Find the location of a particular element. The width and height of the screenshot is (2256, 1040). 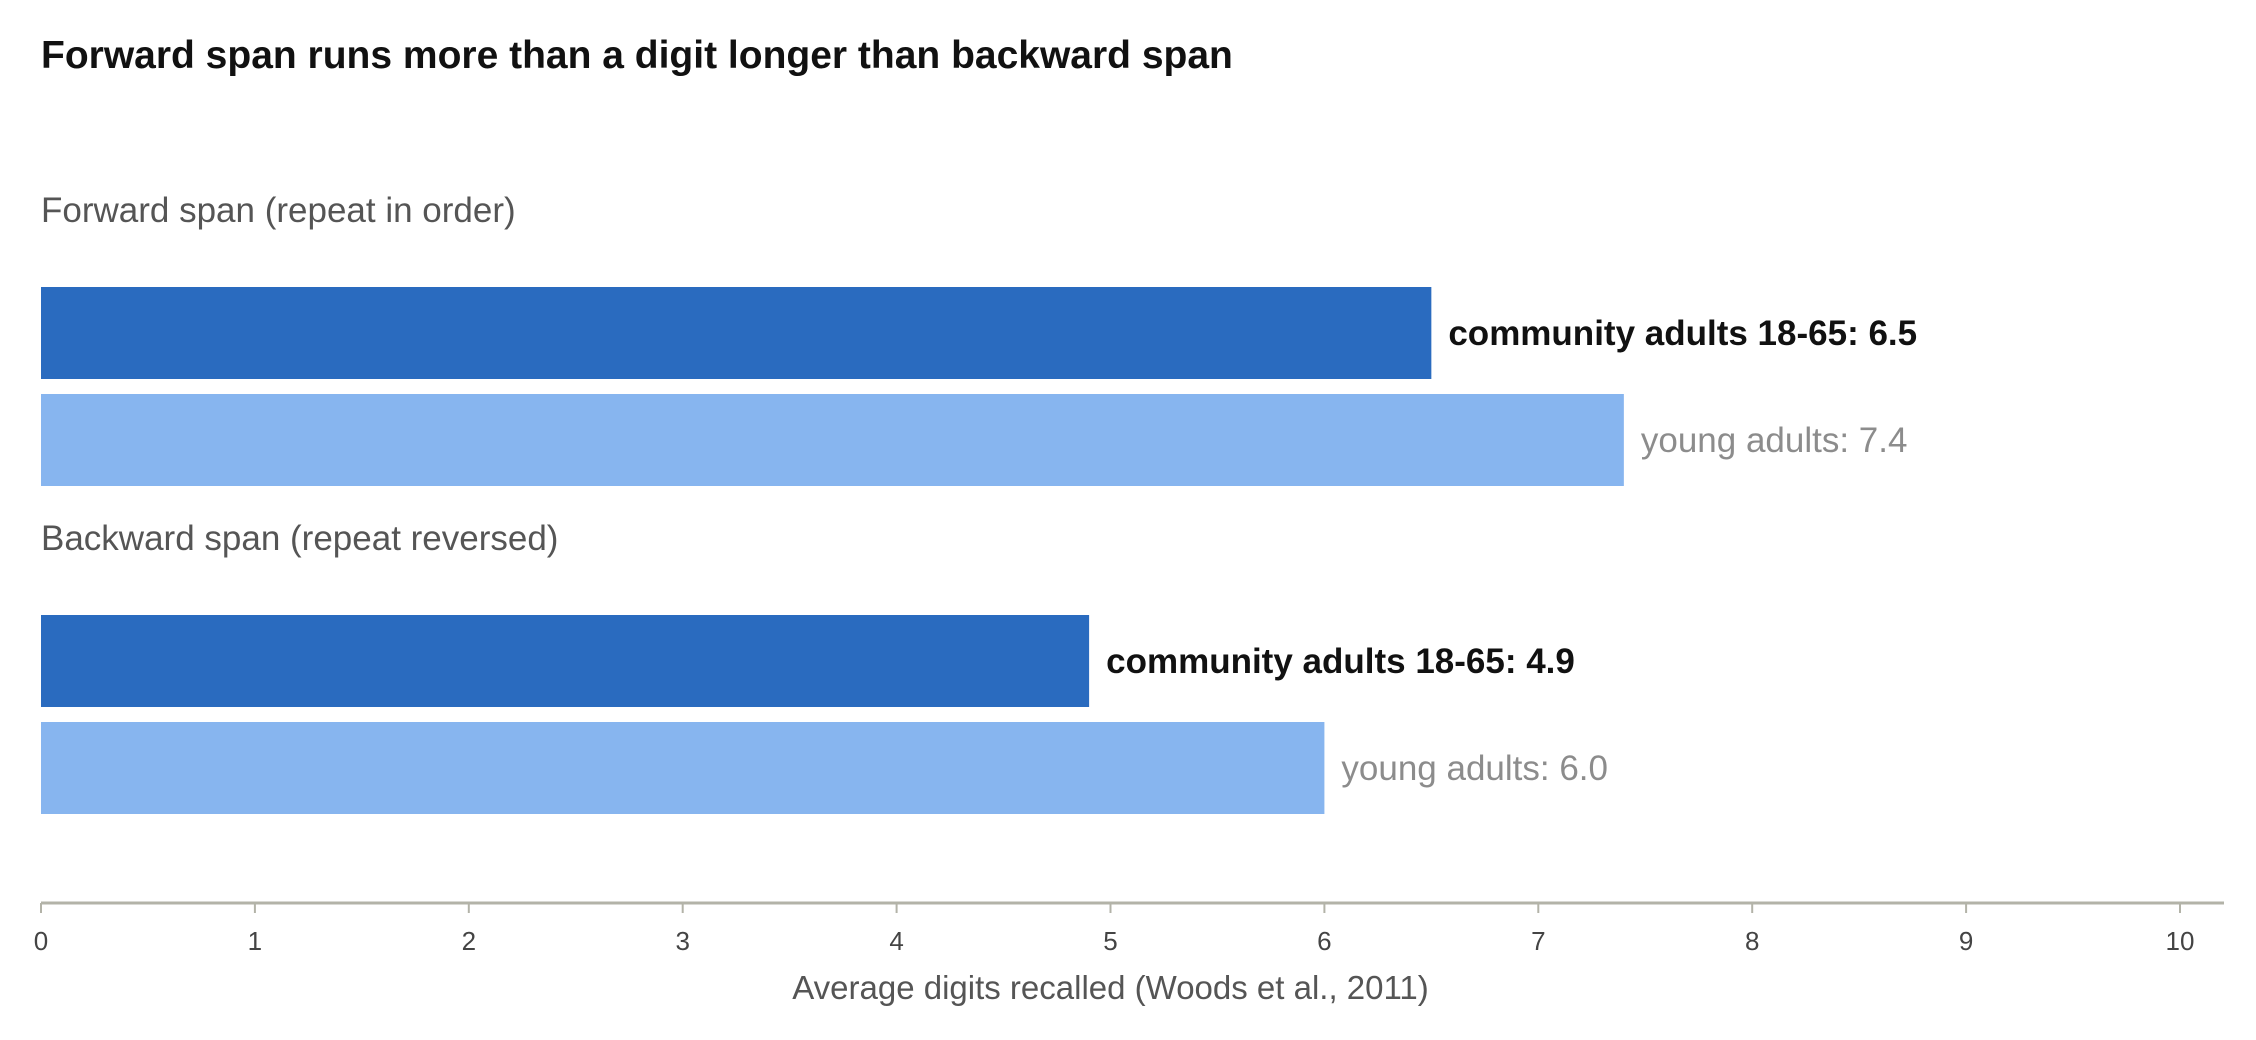

x-axis-ticks: 0 1 2 3 4 5 6 7 8 9 10 is located at coordinates (1114, 929).